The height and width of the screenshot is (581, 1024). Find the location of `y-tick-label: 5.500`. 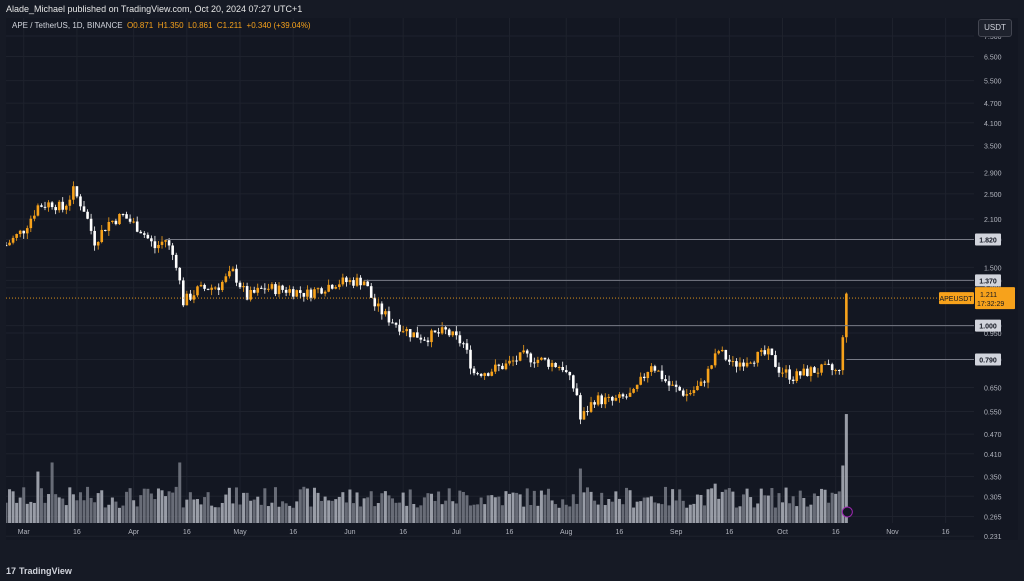

y-tick-label: 5.500 is located at coordinates (993, 82).